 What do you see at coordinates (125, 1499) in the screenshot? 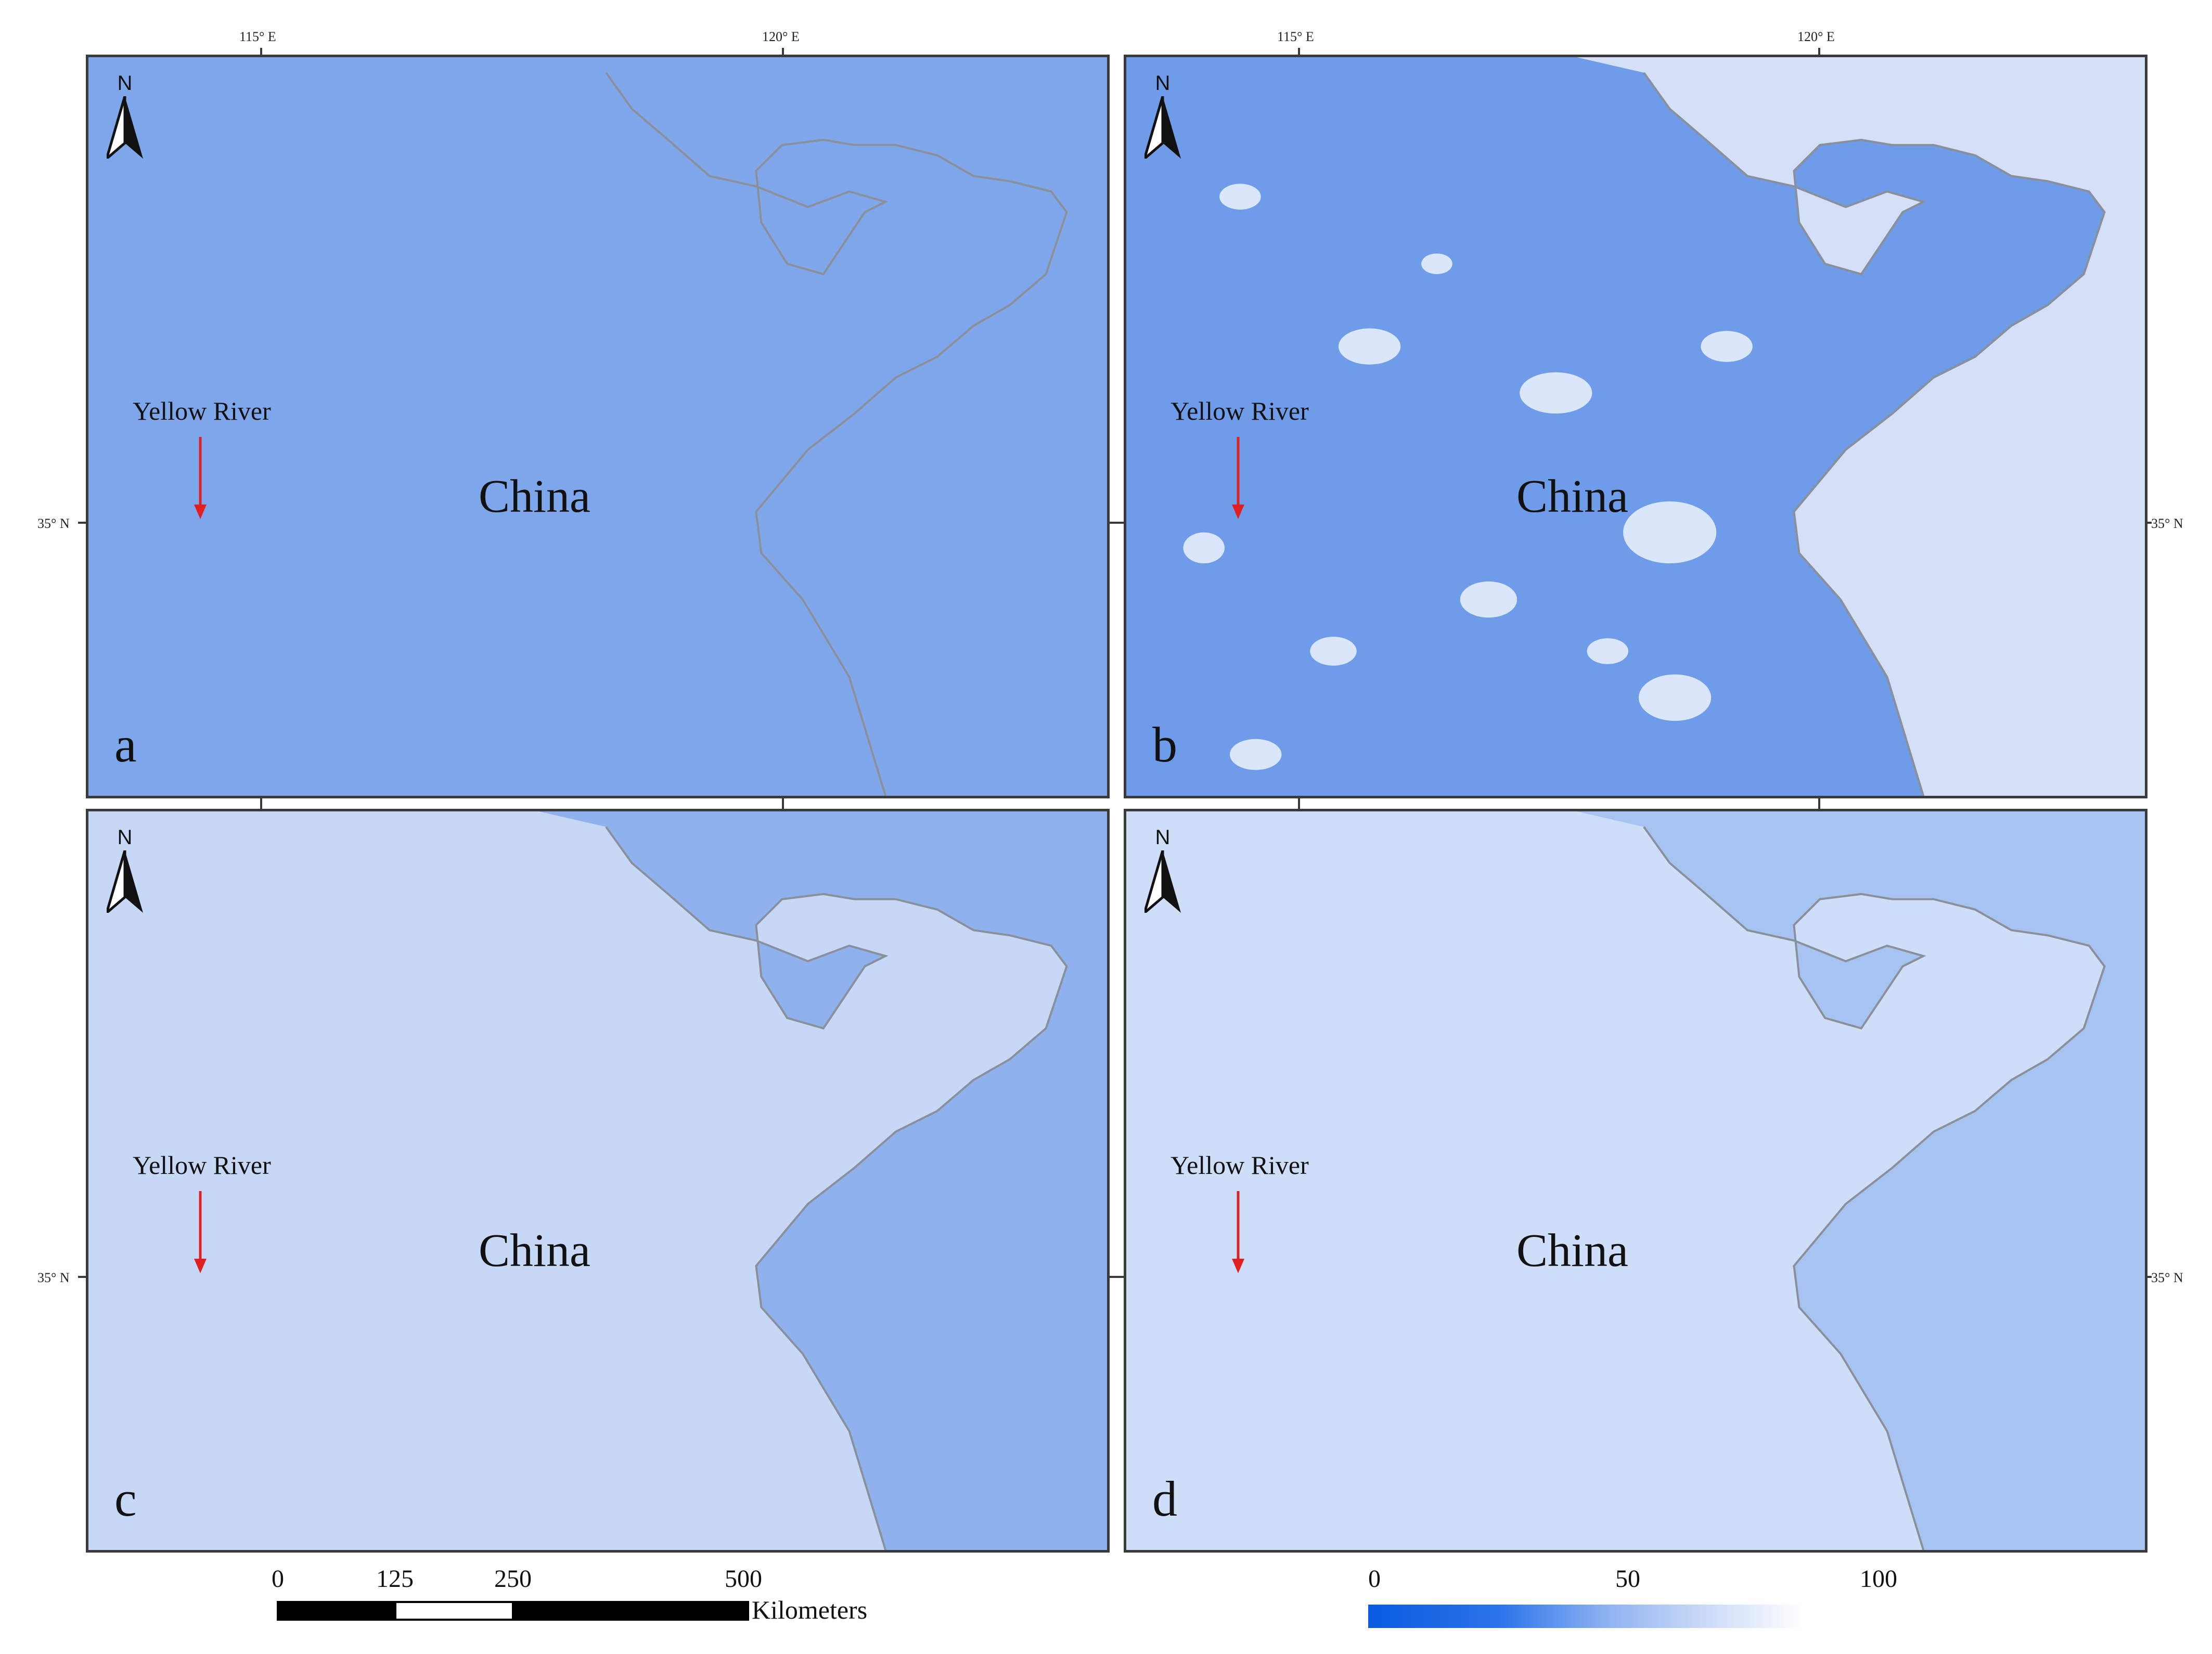
I see `panel-letter: c` at bounding box center [125, 1499].